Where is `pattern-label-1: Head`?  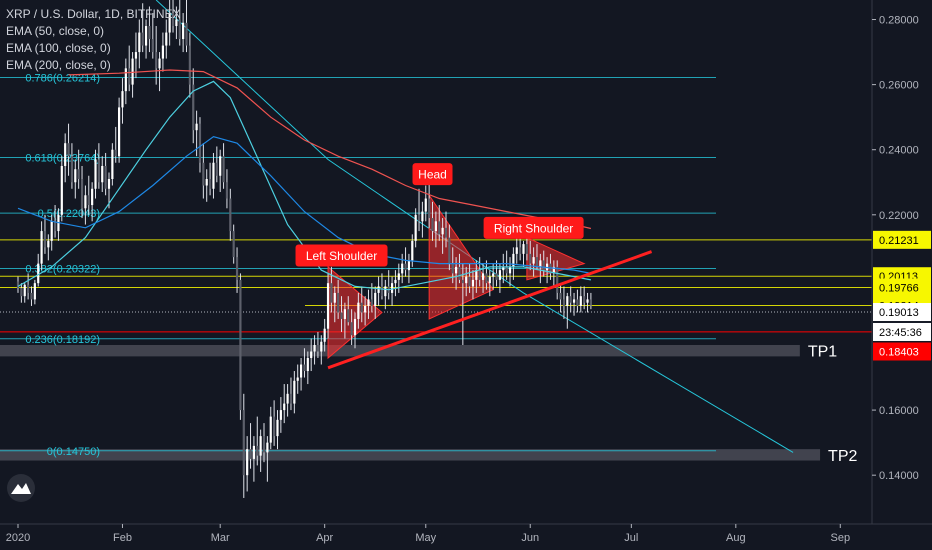
pattern-label-1: Head is located at coordinates (432, 175).